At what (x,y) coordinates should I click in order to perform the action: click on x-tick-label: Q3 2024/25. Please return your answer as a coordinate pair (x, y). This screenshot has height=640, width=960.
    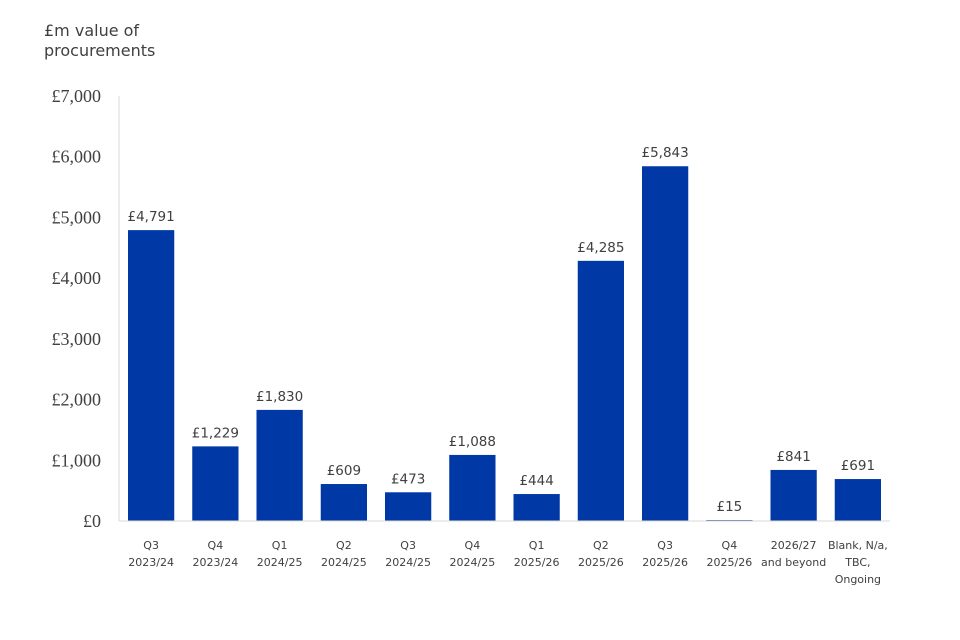
    Looking at the image, I should click on (408, 554).